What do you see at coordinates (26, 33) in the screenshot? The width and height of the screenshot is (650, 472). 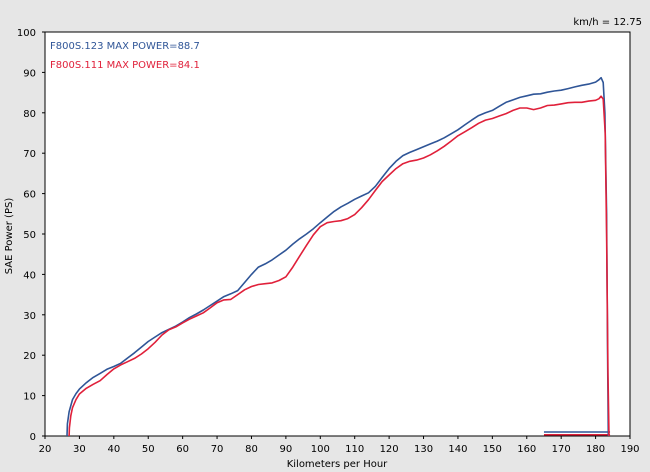 I see `y-tick-label: 100` at bounding box center [26, 33].